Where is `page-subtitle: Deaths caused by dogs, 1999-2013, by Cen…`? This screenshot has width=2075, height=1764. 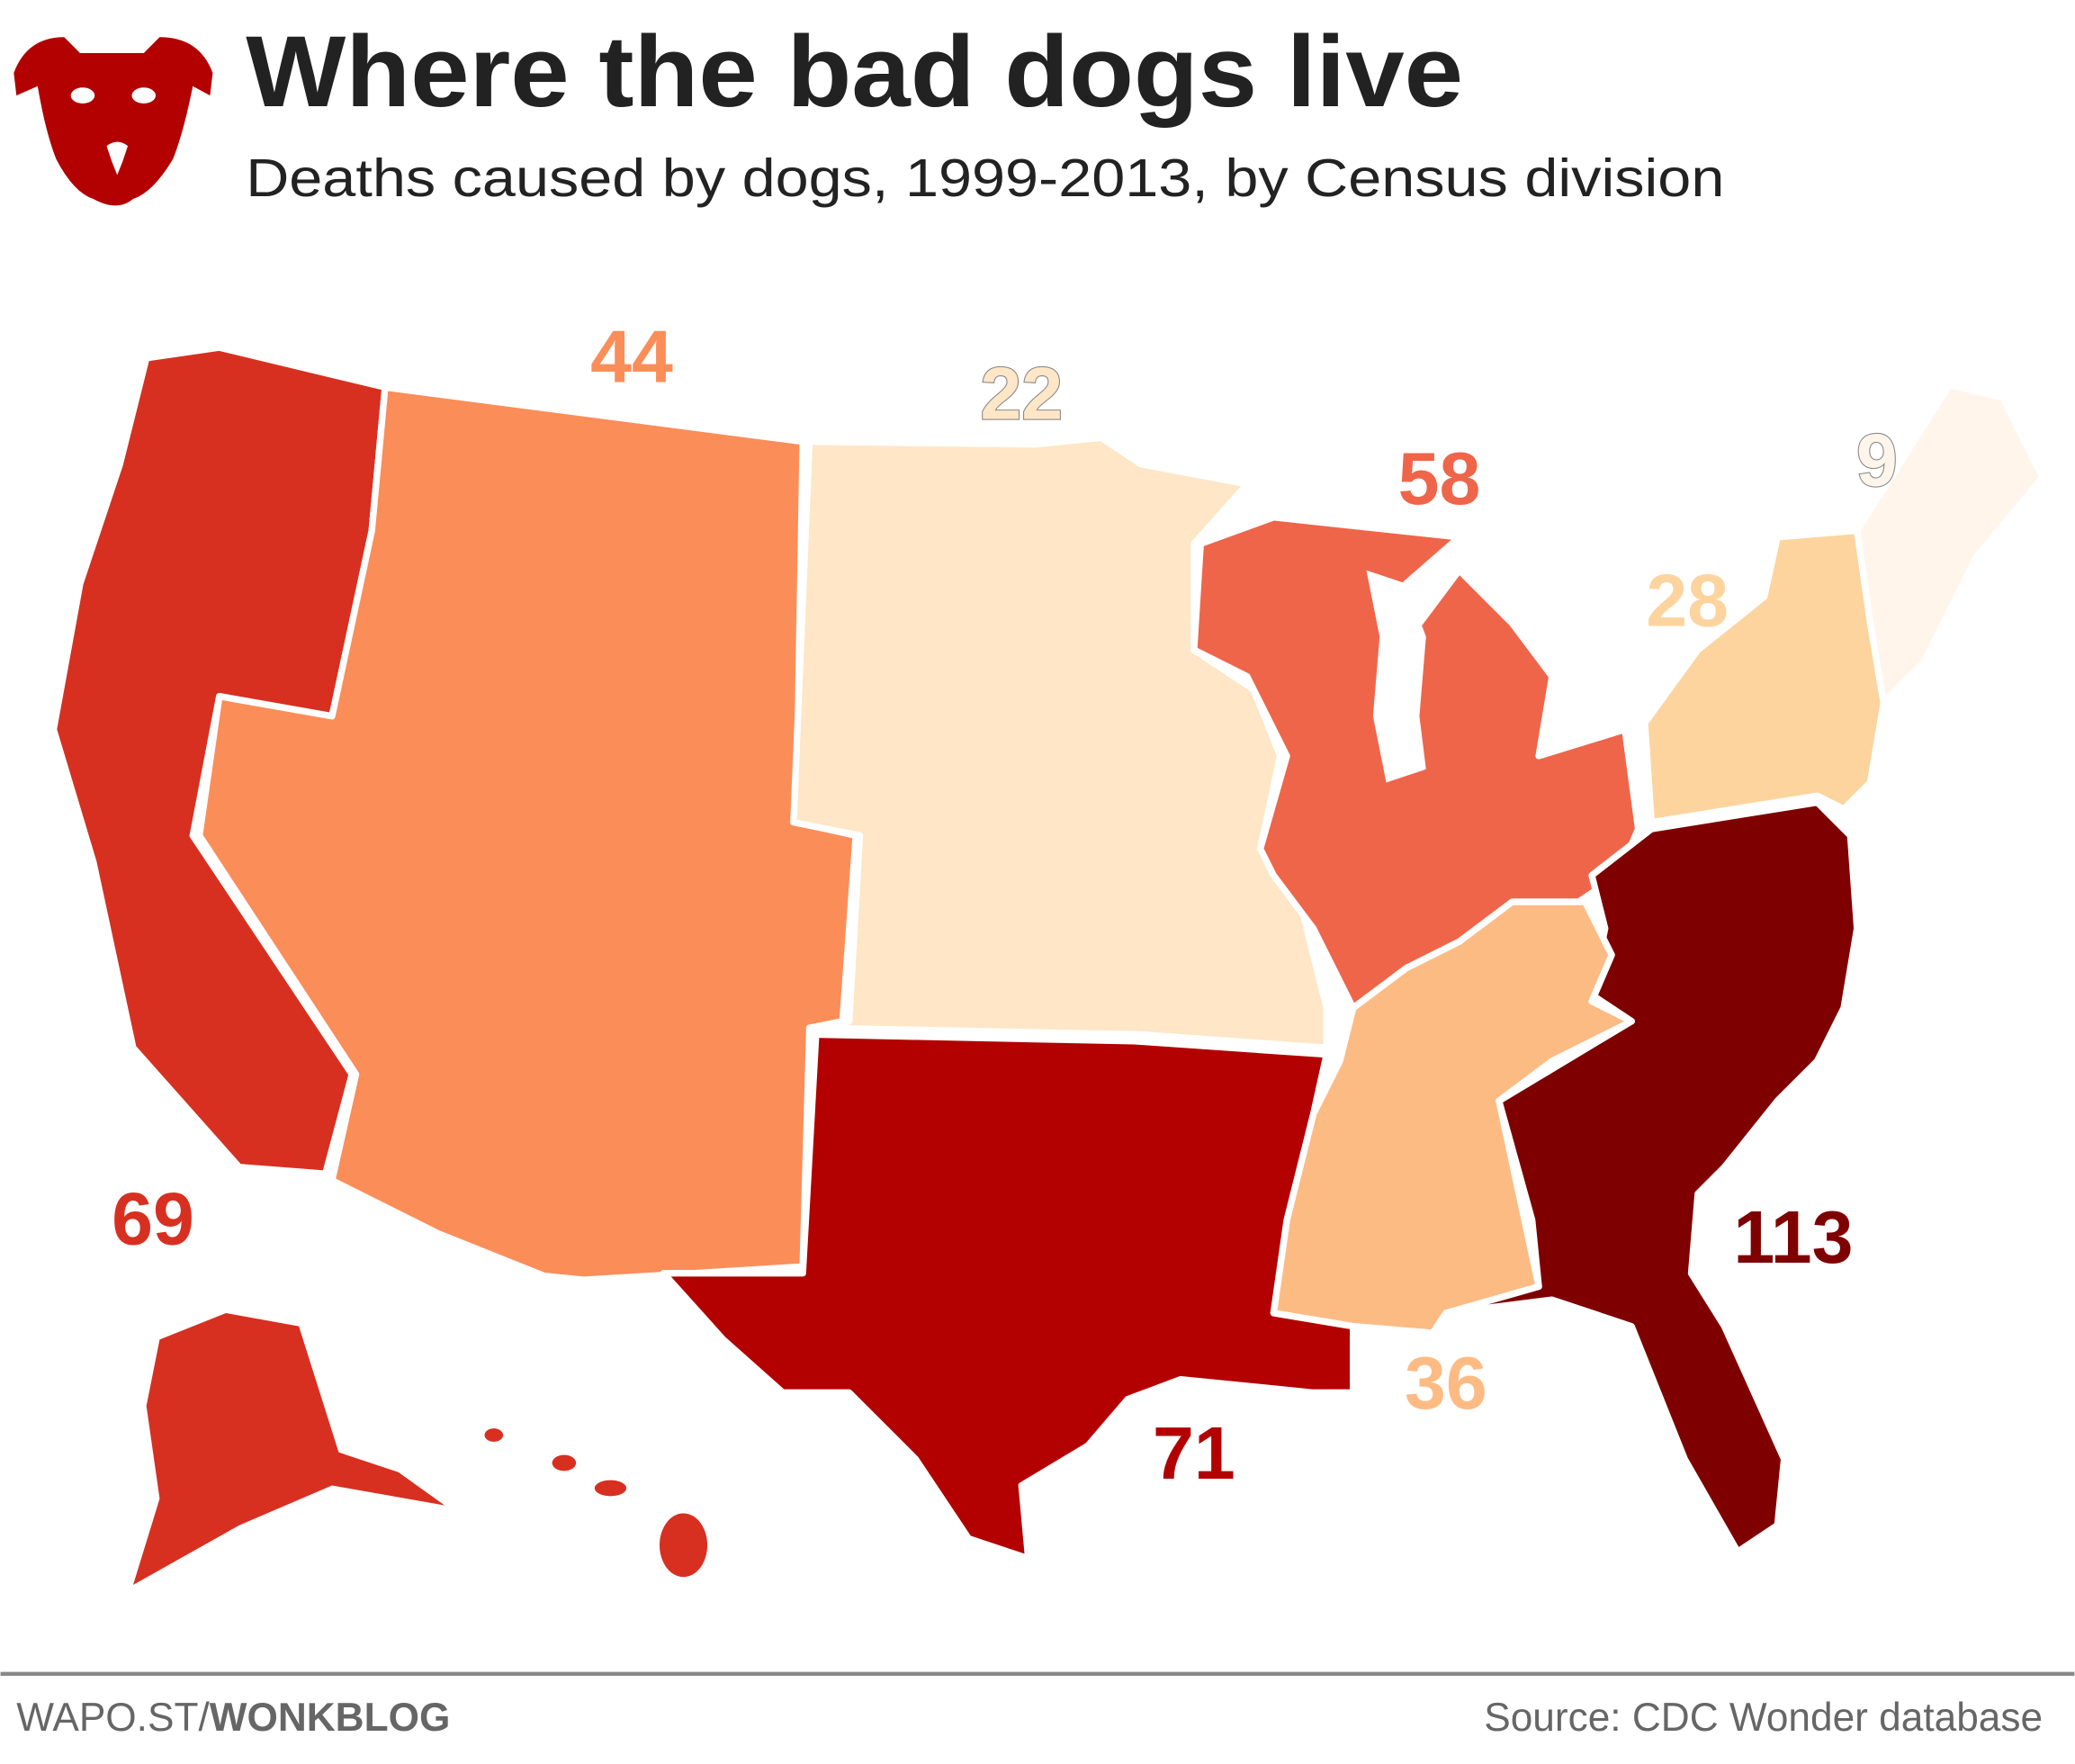 page-subtitle: Deaths caused by dogs, 1999-2013, by Cen… is located at coordinates (985, 178).